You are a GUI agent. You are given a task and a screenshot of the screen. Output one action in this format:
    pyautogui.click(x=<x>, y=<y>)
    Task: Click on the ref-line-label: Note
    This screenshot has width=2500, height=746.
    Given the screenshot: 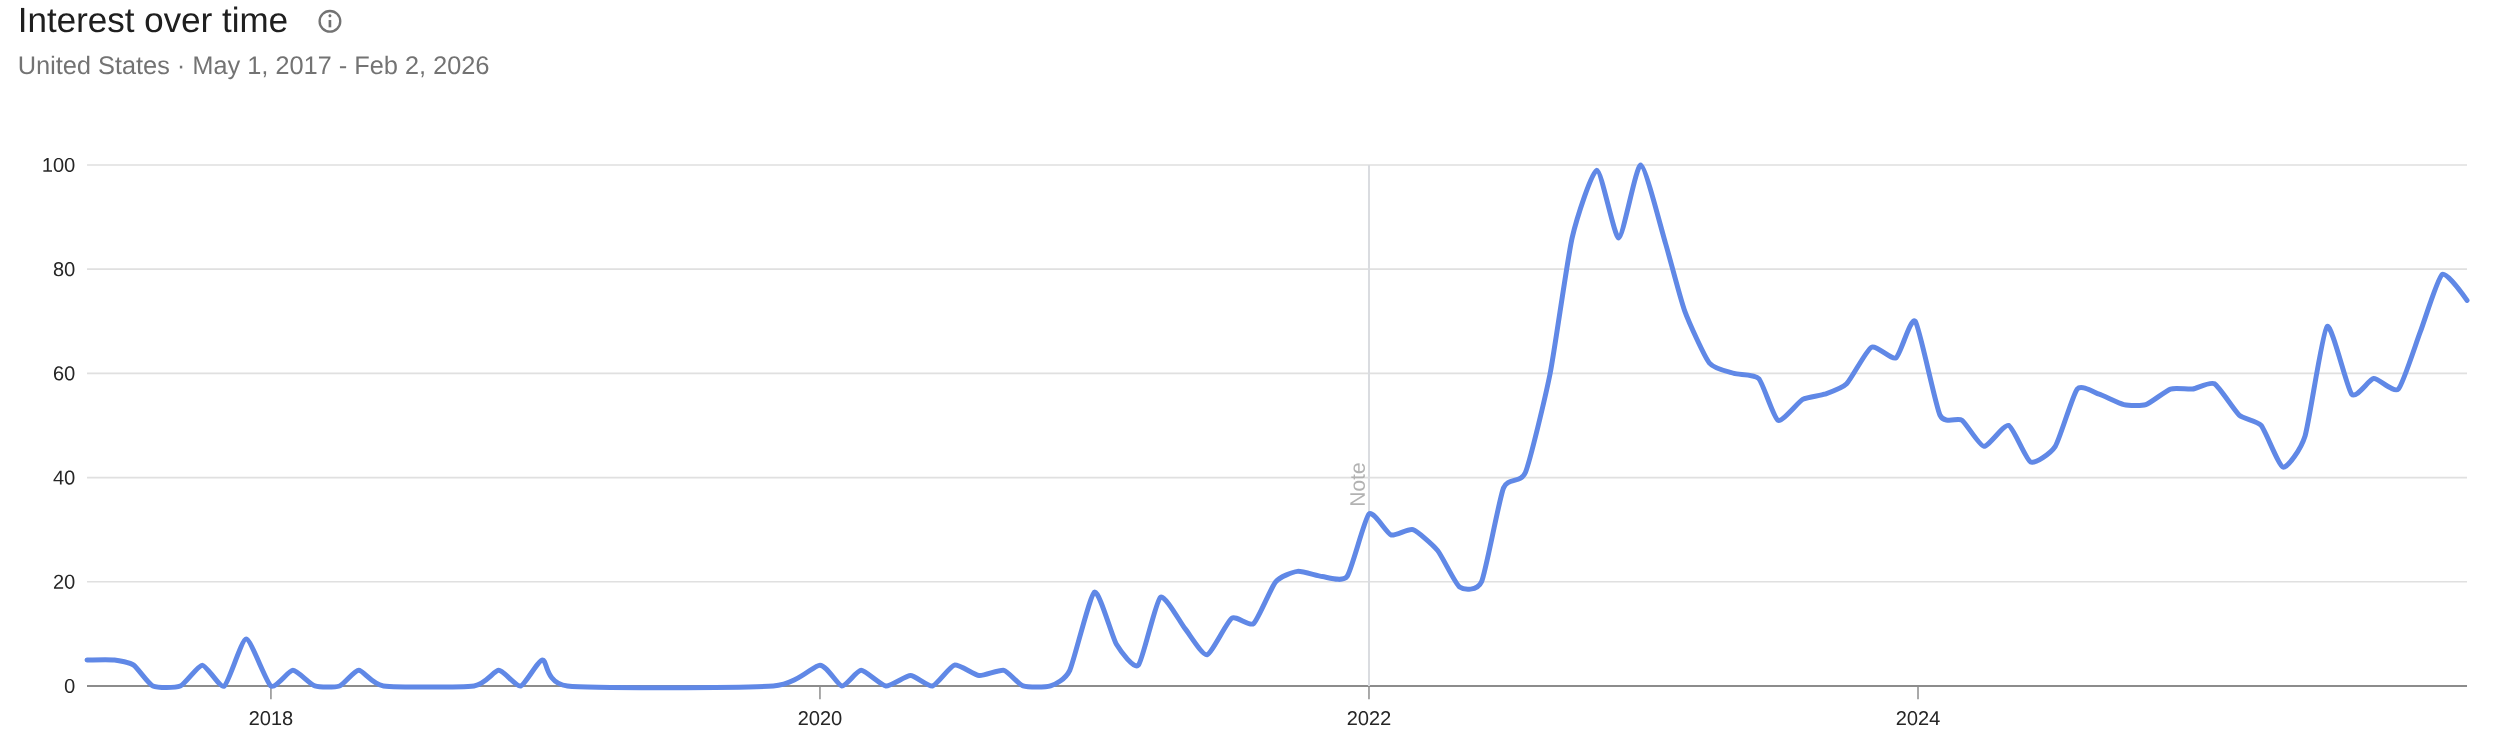 What is the action you would take?
    pyautogui.click(x=1357, y=484)
    